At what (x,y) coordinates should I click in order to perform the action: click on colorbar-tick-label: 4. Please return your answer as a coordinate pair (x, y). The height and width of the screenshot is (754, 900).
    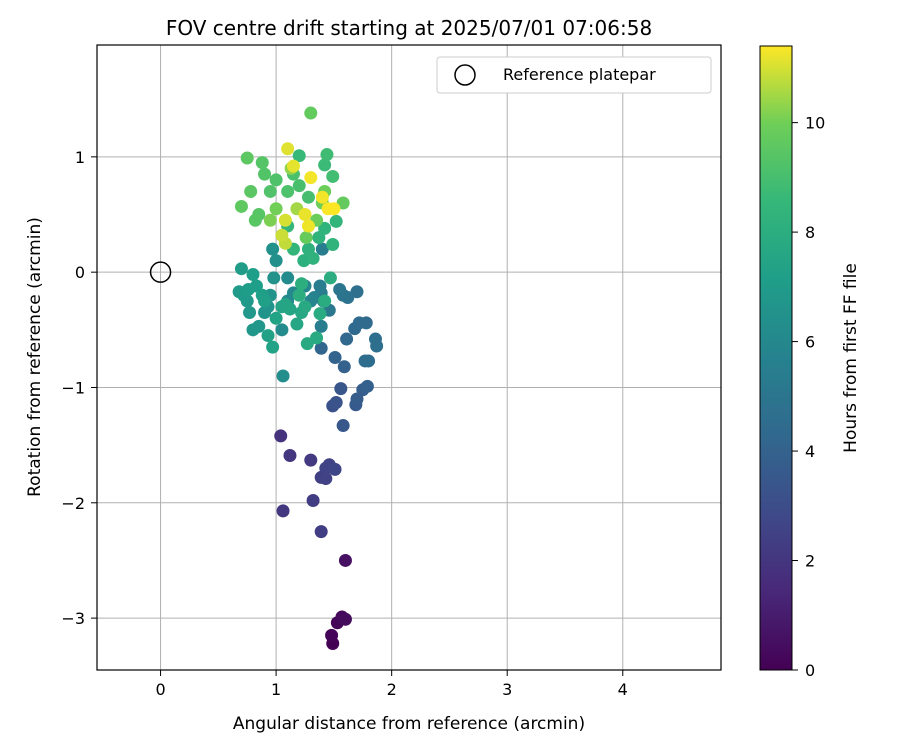
    Looking at the image, I should click on (810, 451).